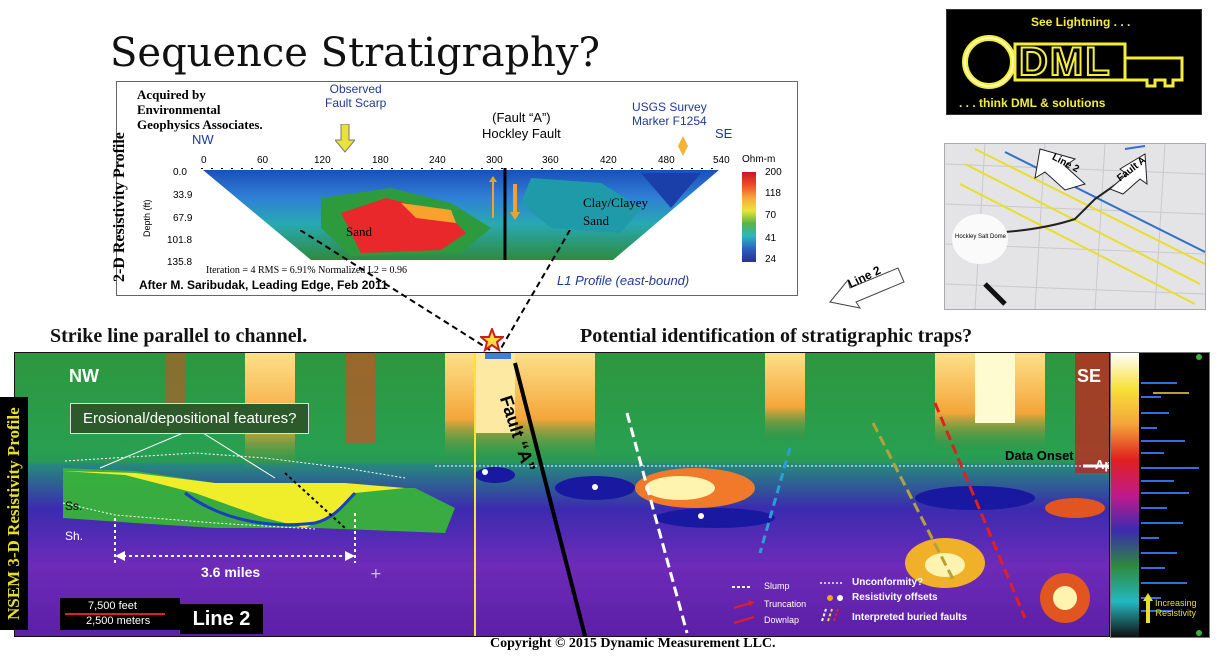 This screenshot has height=668, width=1228. What do you see at coordinates (74, 536) in the screenshot?
I see `sh-label: Sh.` at bounding box center [74, 536].